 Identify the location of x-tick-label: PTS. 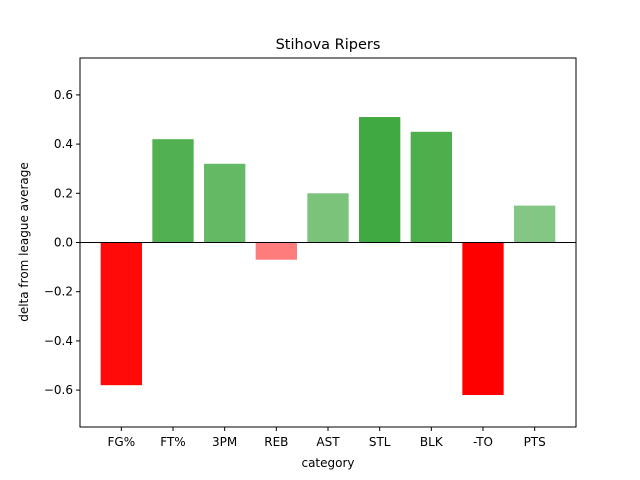
(535, 442).